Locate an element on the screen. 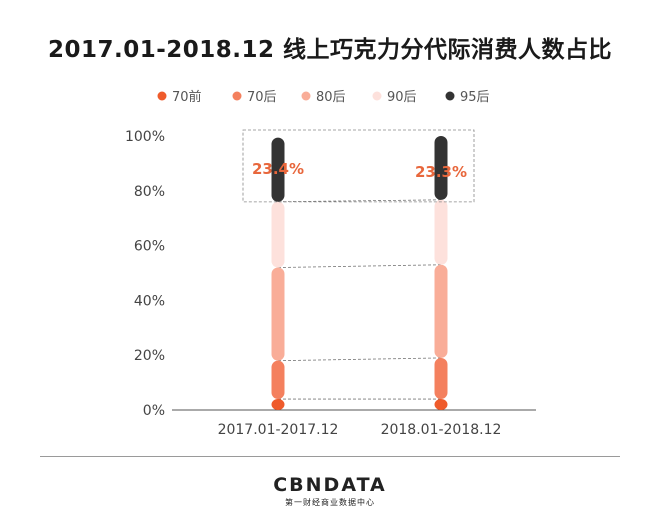 Image resolution: width=660 pixels, height=511 pixels. footer-divider is located at coordinates (330, 456).